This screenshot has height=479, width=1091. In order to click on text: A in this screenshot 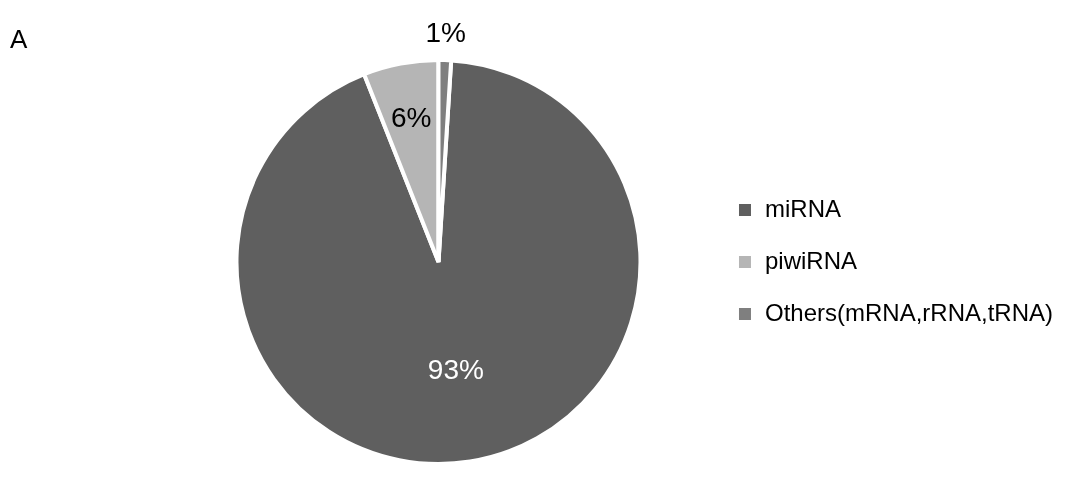, I will do `click(19, 39)`.